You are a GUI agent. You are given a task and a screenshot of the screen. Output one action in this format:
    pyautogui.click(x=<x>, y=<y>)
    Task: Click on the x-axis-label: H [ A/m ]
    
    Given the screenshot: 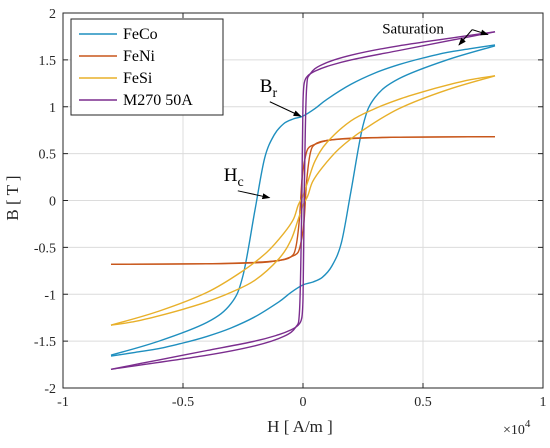 What is the action you would take?
    pyautogui.click(x=300, y=426)
    